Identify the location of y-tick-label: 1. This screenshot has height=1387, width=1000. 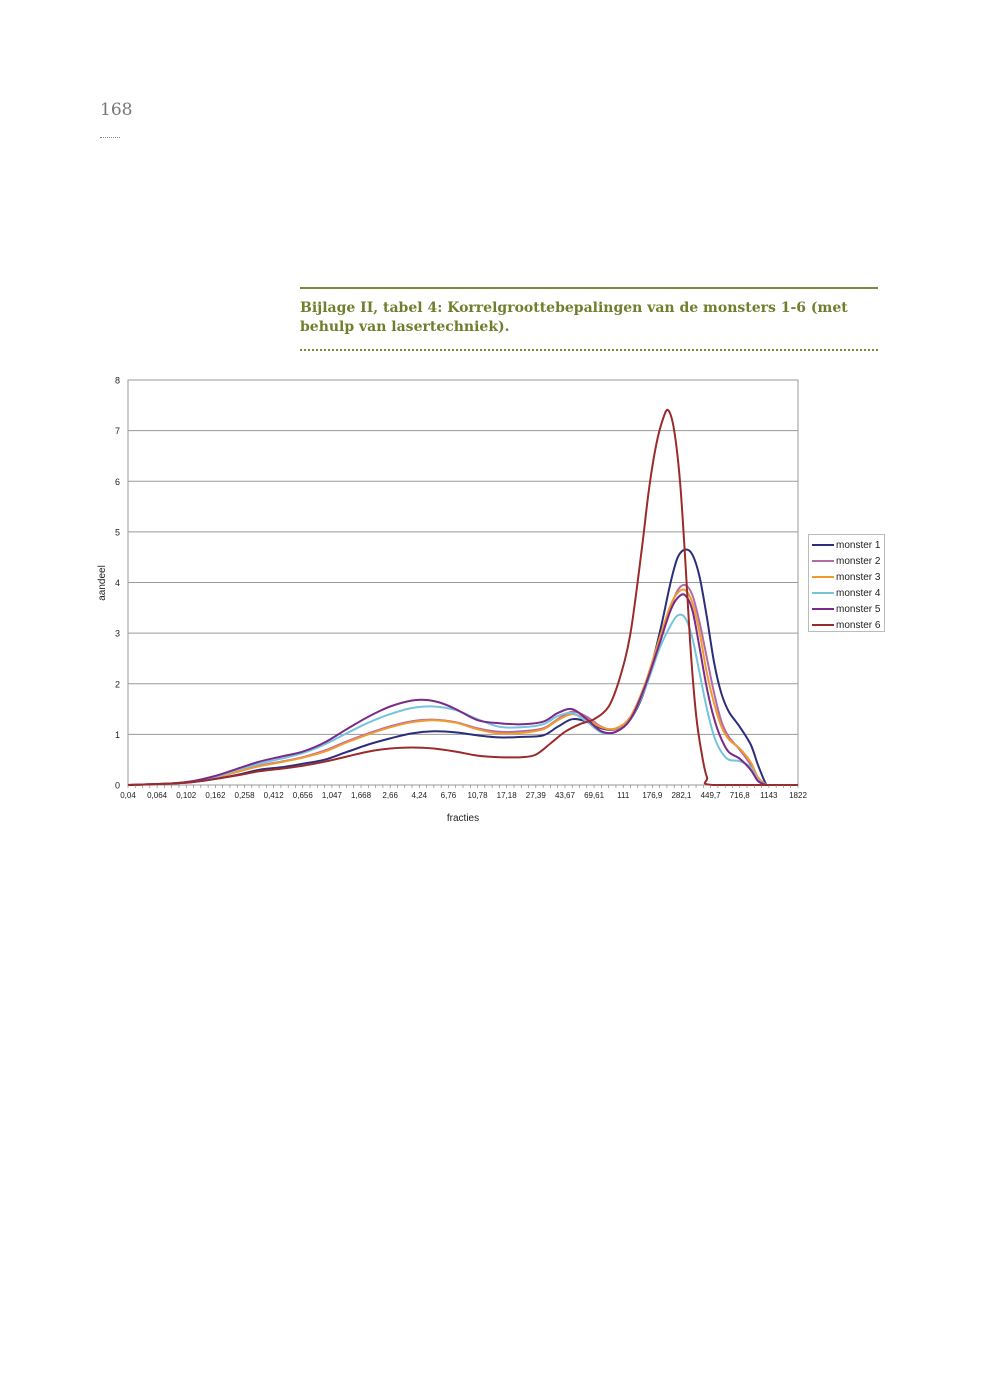
(117, 735).